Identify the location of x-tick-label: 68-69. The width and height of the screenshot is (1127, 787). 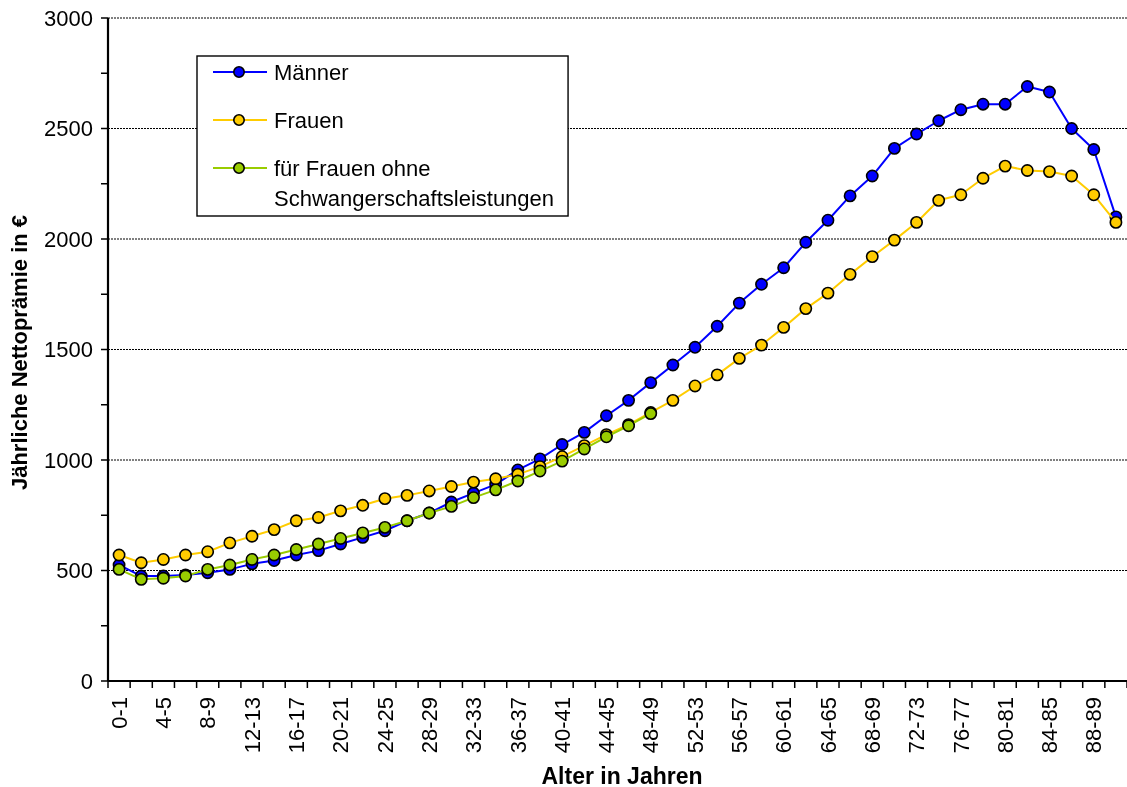
(872, 725).